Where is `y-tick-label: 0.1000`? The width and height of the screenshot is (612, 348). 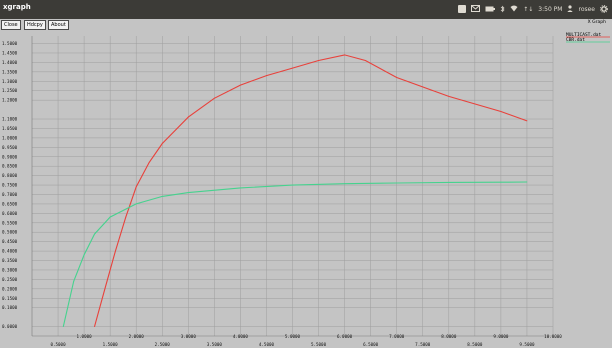 y-tick-label: 0.1000 is located at coordinates (10, 307).